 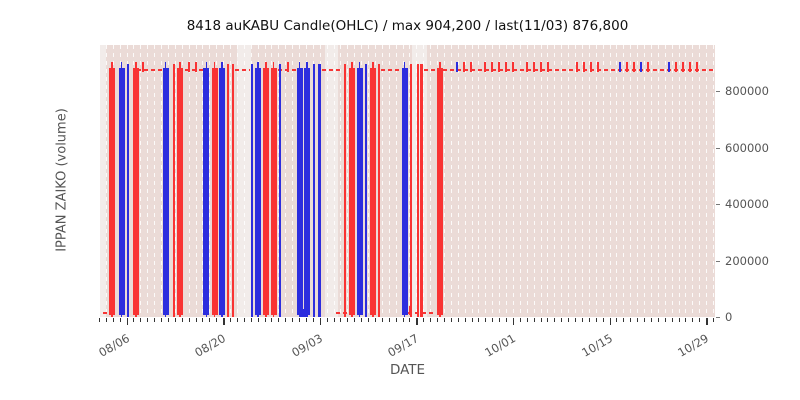 What do you see at coordinates (747, 91) in the screenshot?
I see `y-tick-label: 800000` at bounding box center [747, 91].